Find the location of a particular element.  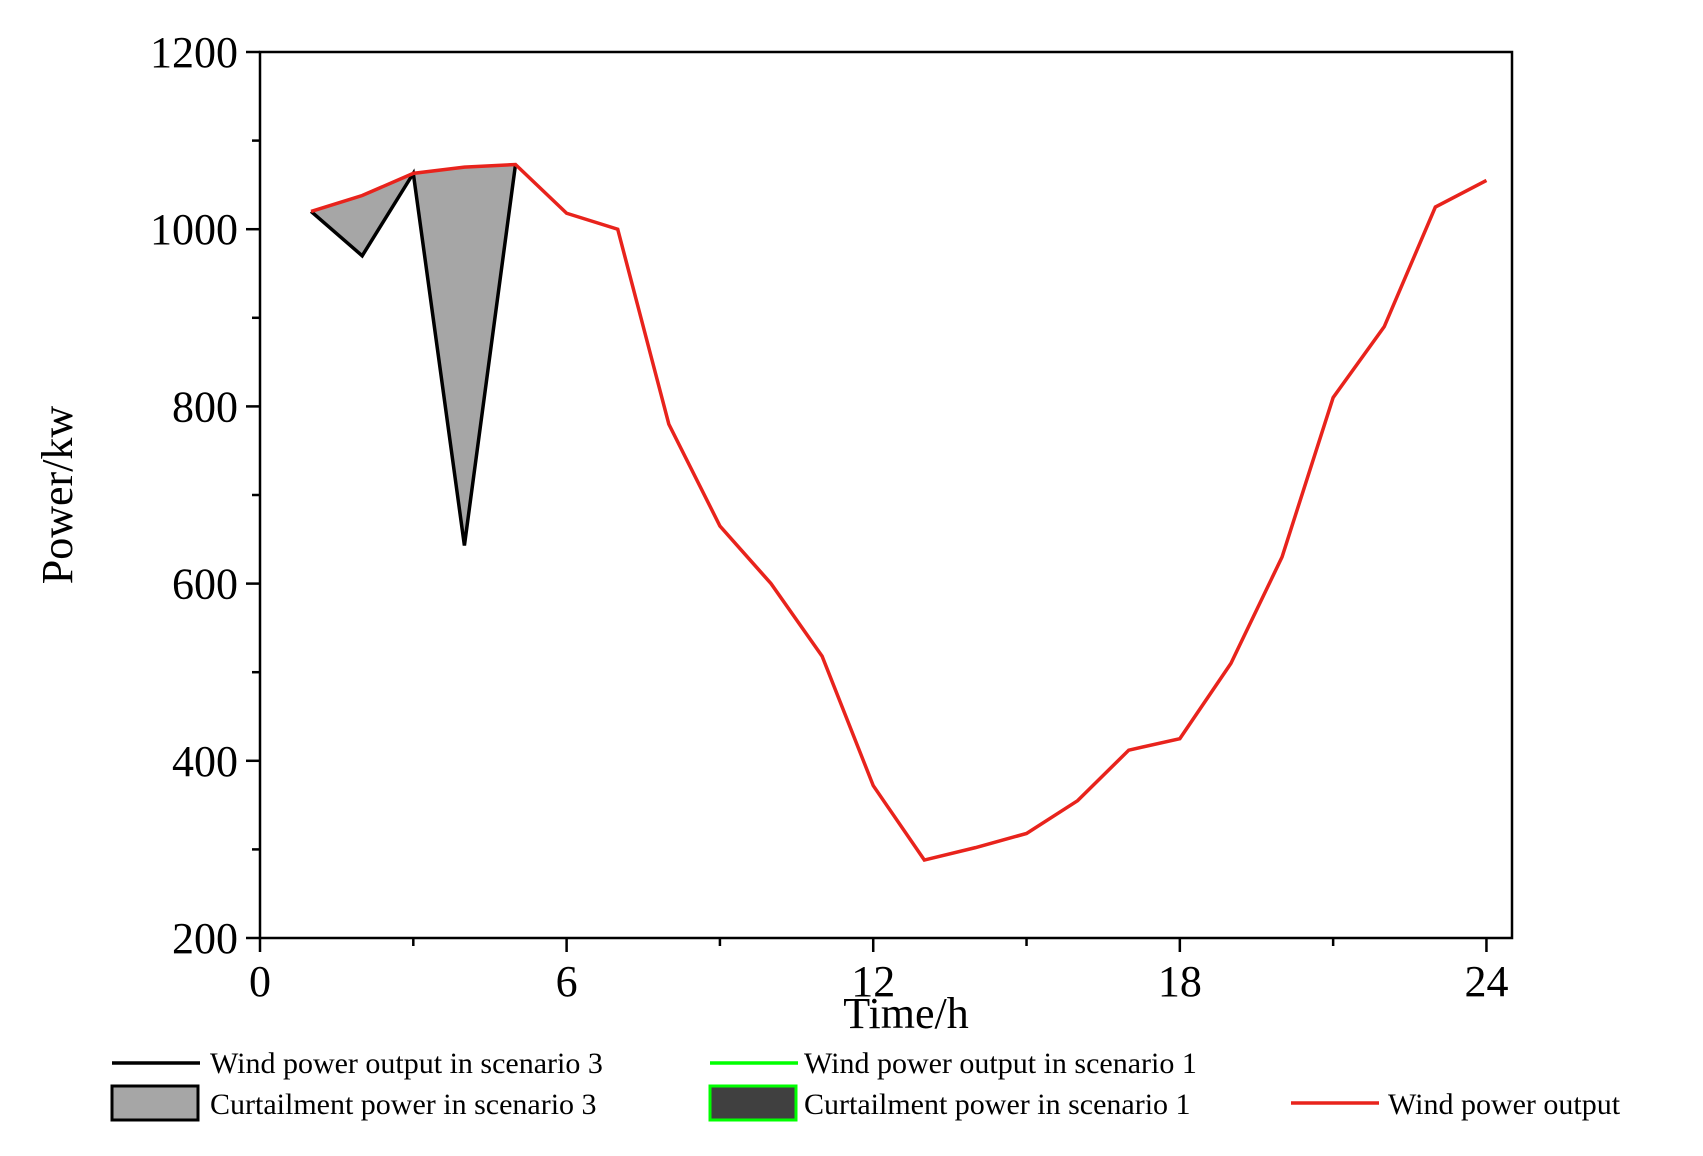

legend-item: Wind power output in scenario 1 is located at coordinates (953, 1063).